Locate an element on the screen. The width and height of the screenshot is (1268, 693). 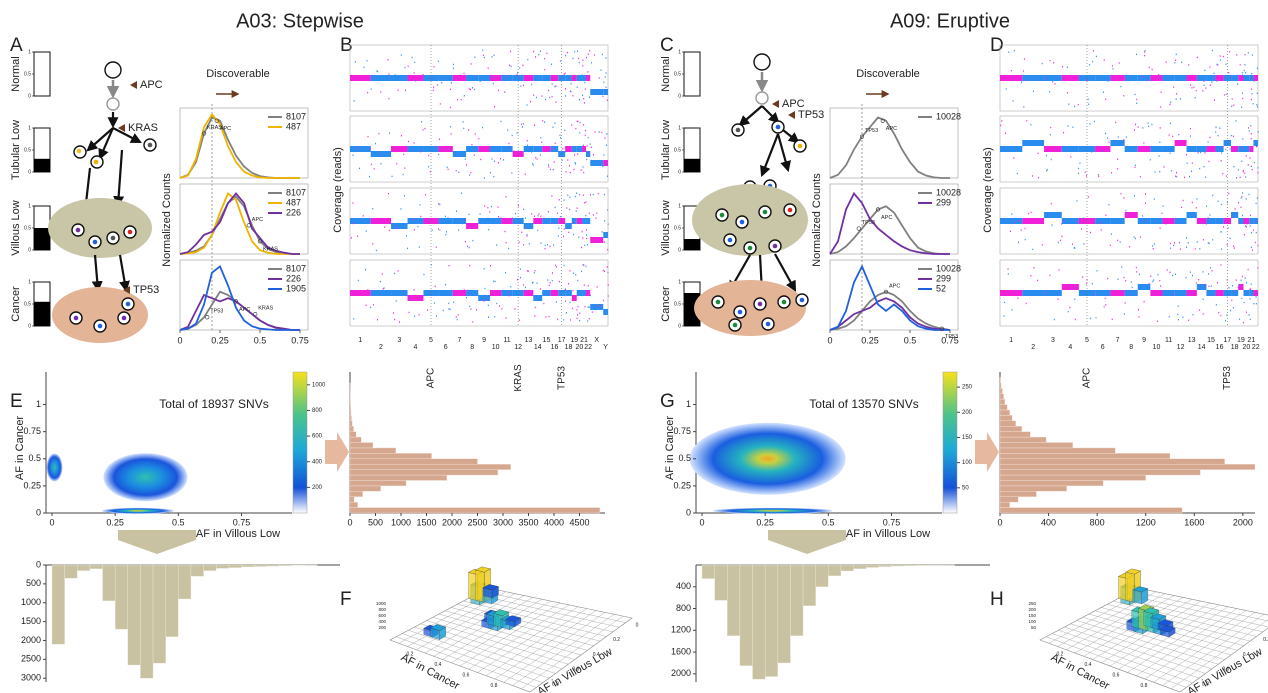
stage-tick-label: 0 is located at coordinates (29, 96).